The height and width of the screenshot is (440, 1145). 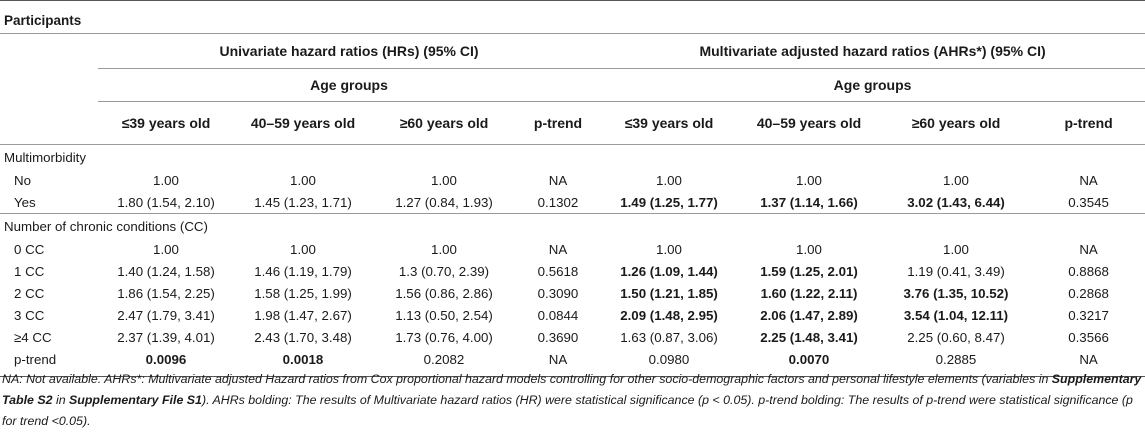 What do you see at coordinates (669, 315) in the screenshot?
I see `table-cell: 2.09 (1.48, 2.95)` at bounding box center [669, 315].